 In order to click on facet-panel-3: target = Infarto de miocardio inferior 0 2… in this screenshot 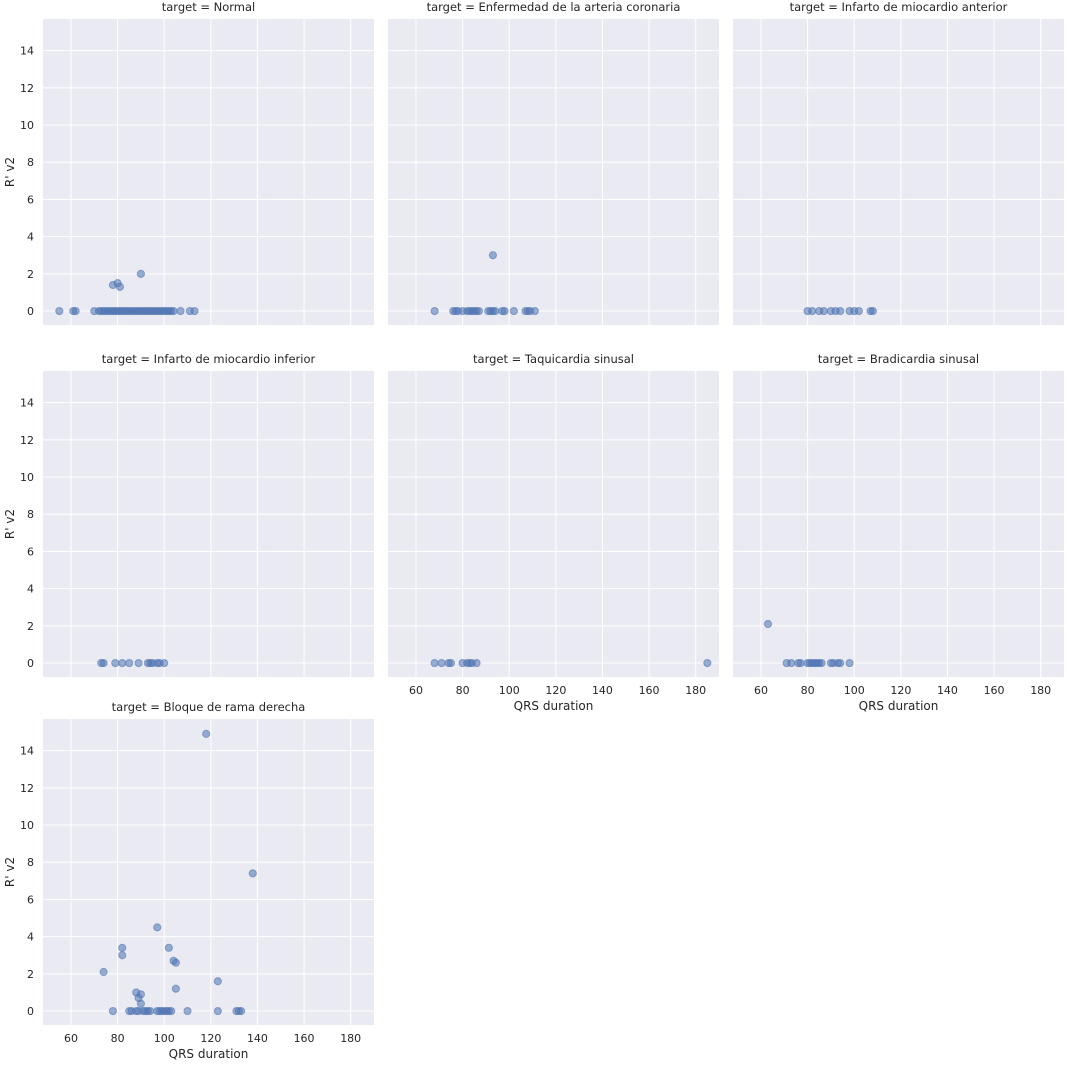, I will do `click(188, 514)`.